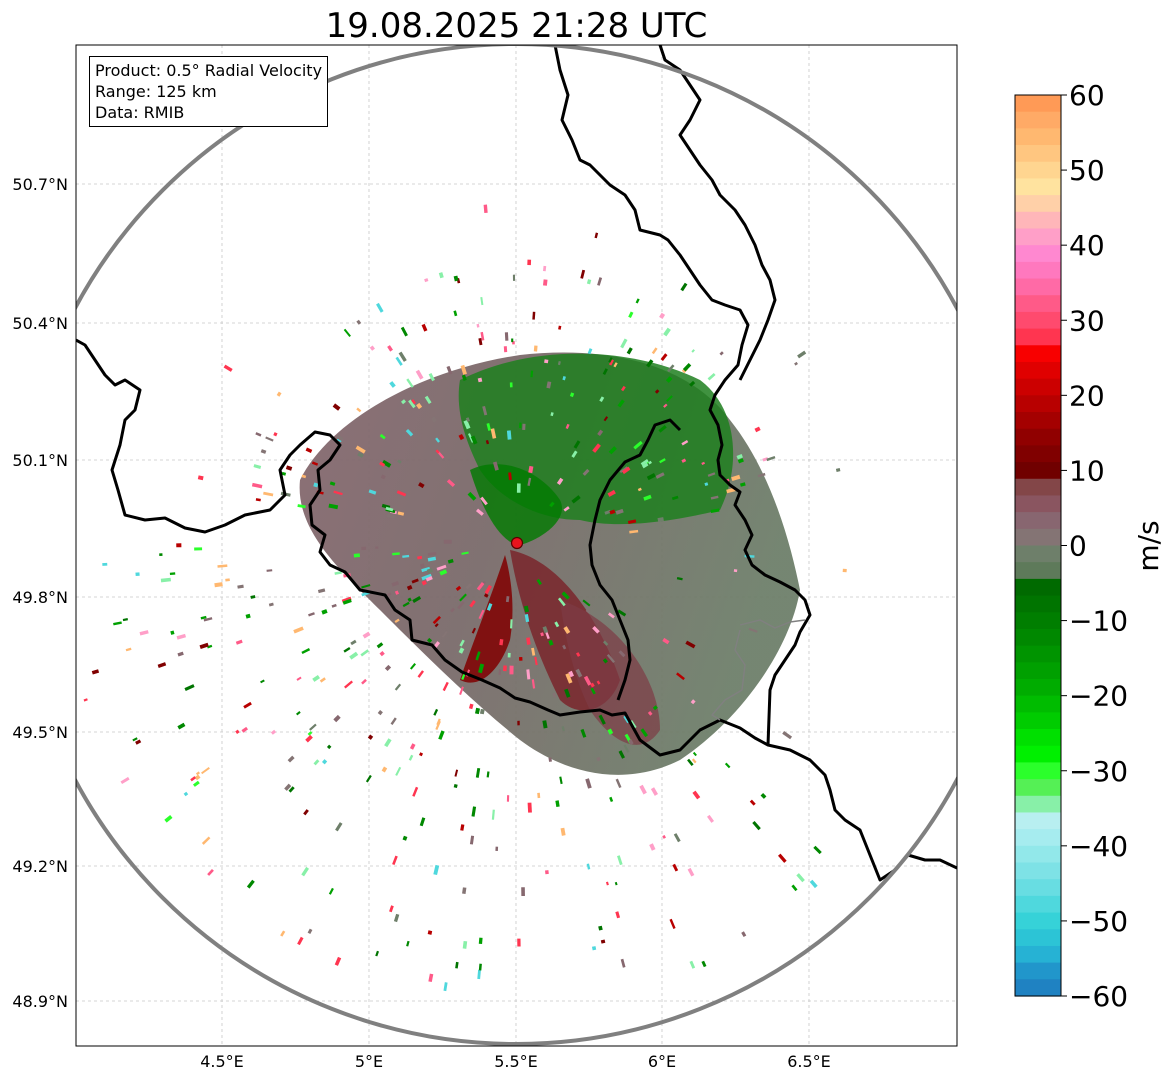  Describe the element at coordinates (209, 70) in the screenshot. I see `product-label: Product: 0.5° Radial Velocity` at that location.